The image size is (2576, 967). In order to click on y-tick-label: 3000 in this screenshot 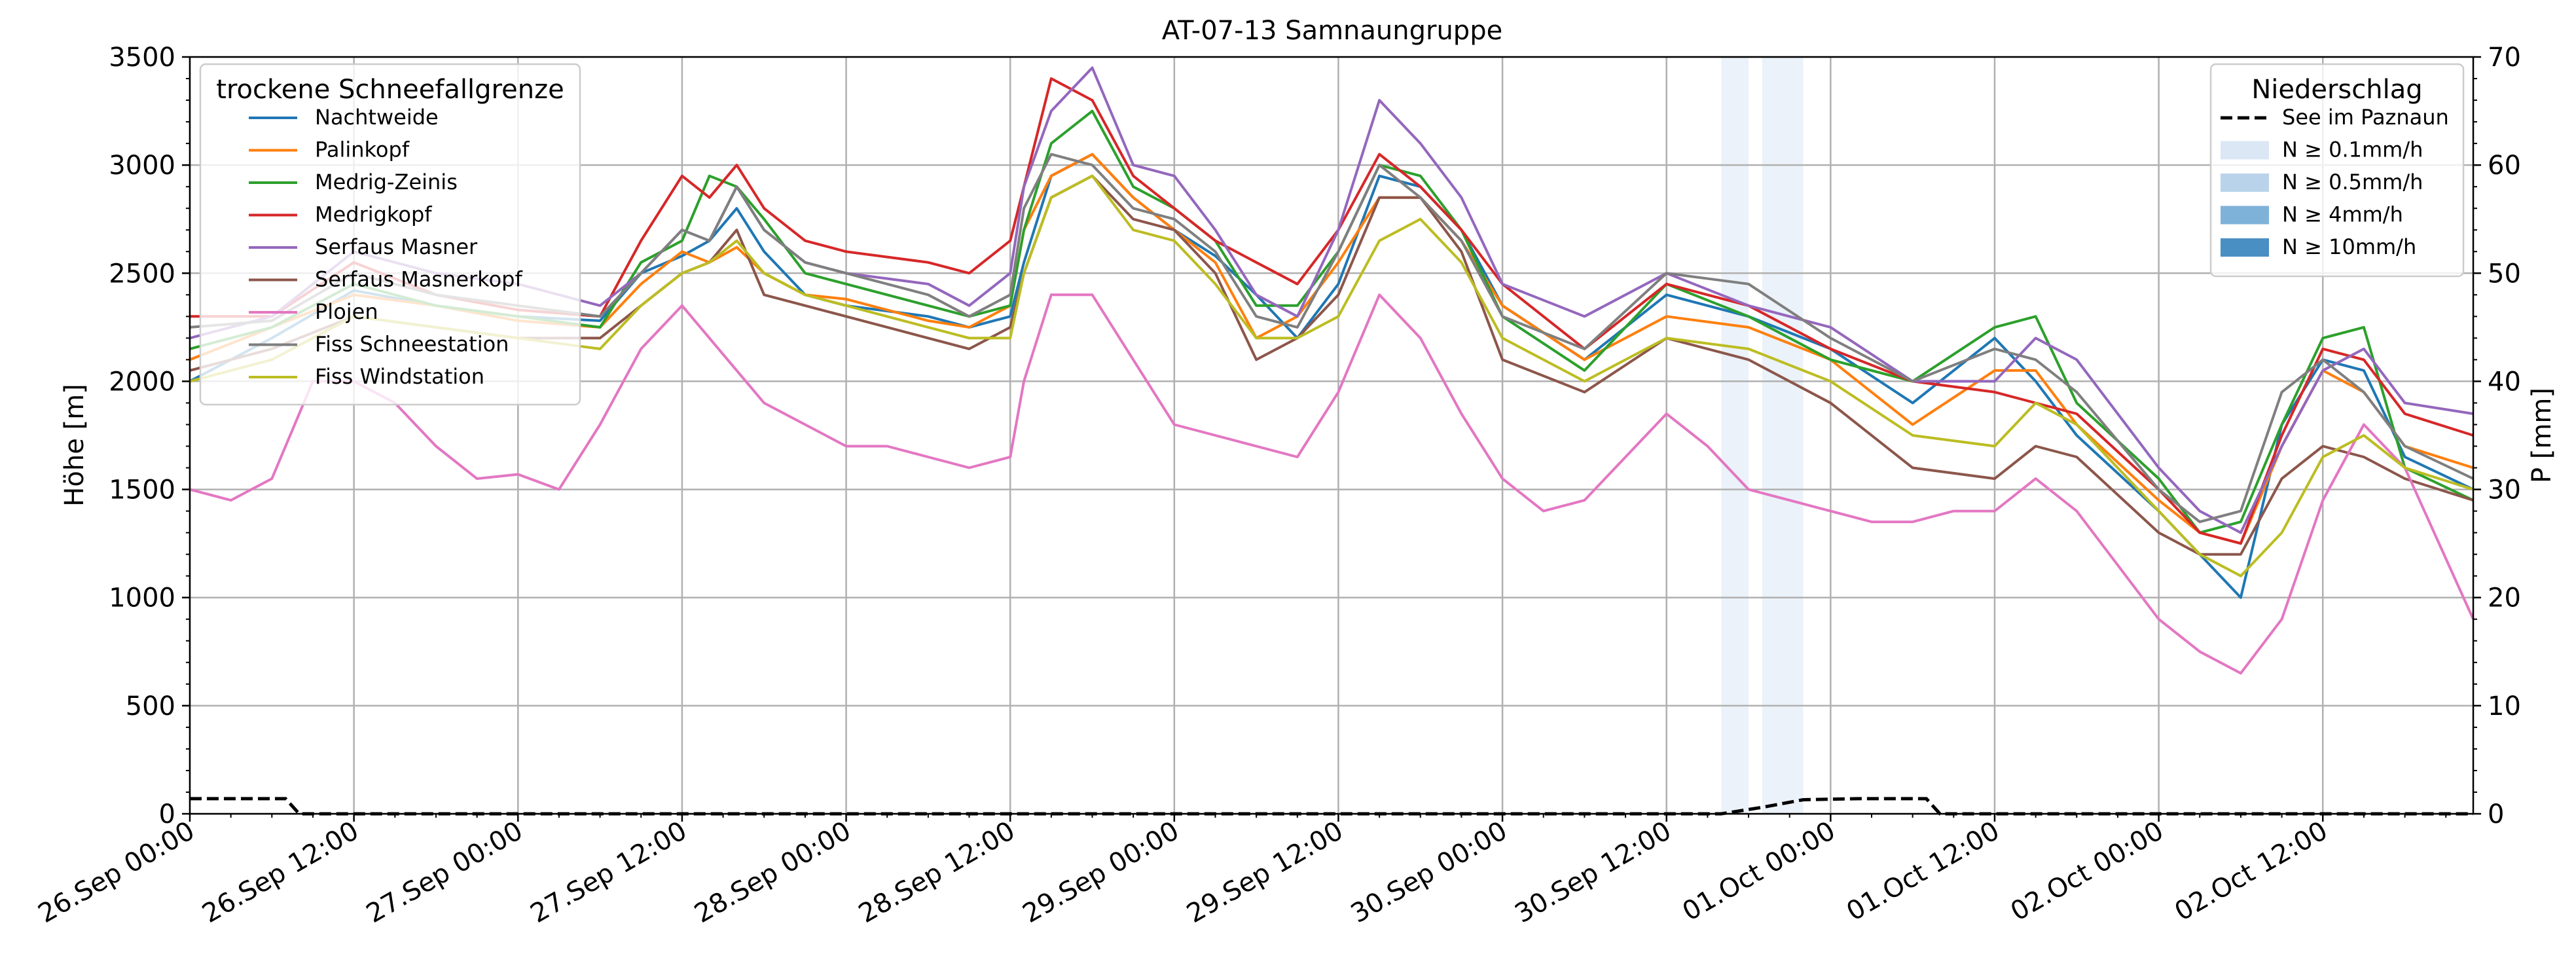, I will do `click(142, 166)`.